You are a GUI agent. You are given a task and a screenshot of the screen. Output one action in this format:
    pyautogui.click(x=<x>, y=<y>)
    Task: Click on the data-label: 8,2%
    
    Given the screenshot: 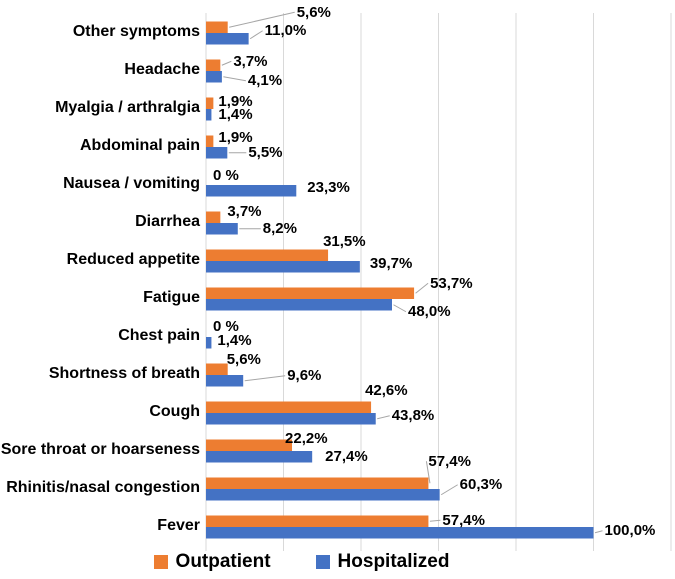 What is the action you would take?
    pyautogui.click(x=279, y=229)
    